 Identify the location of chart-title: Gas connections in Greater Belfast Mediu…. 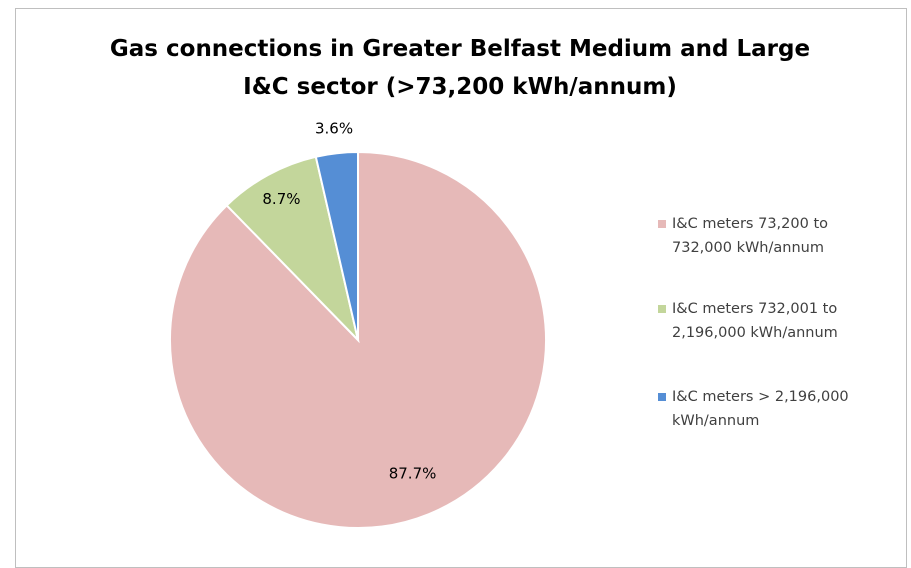
(460, 68).